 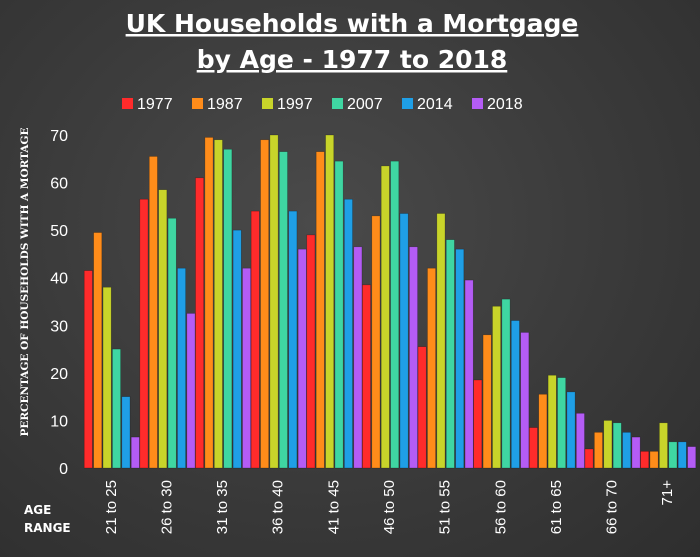 I want to click on legend-swatch-1997, so click(x=267, y=103).